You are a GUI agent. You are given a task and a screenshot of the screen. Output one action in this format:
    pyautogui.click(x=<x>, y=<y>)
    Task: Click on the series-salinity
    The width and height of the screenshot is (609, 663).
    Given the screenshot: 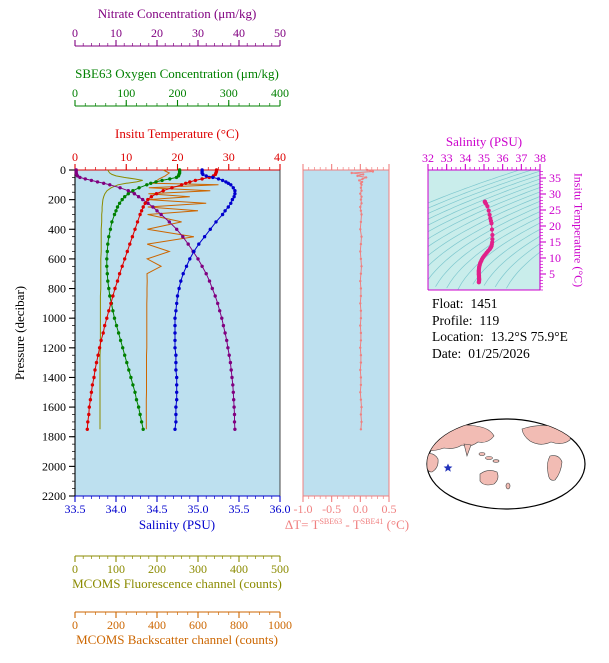 What is the action you would take?
    pyautogui.click(x=205, y=299)
    